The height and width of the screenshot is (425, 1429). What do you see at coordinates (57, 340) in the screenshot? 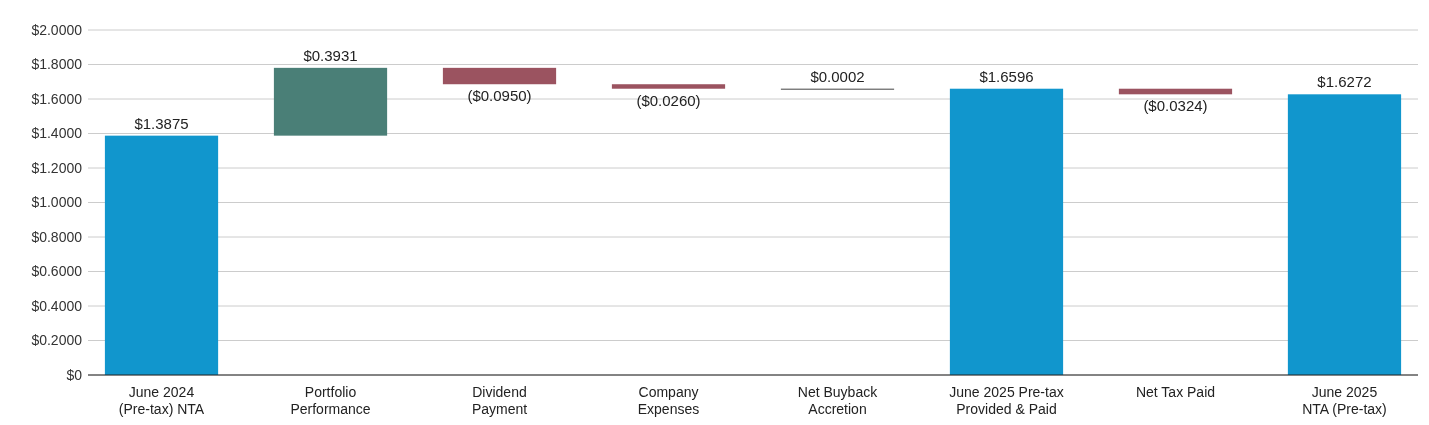
I see `y-tick-label: $0.2000` at bounding box center [57, 340].